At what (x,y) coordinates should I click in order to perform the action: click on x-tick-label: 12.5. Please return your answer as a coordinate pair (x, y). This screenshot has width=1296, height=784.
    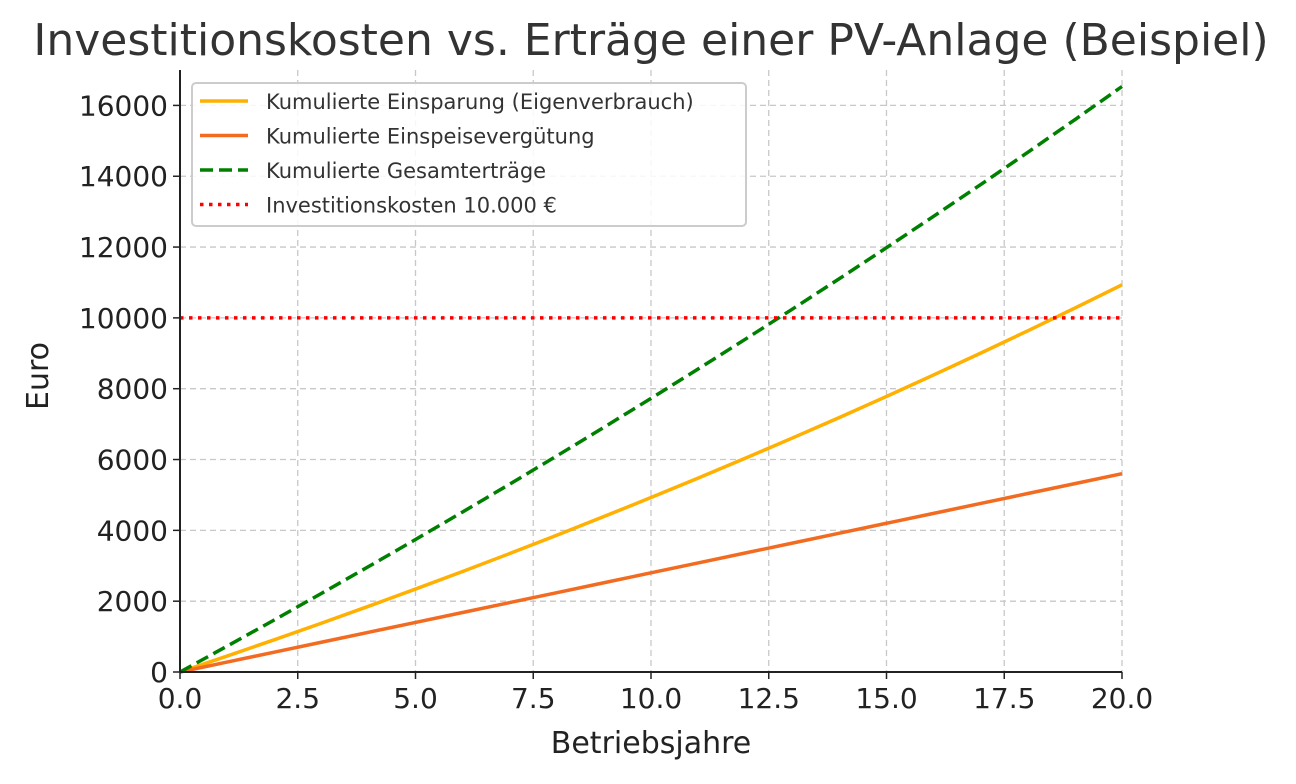
    Looking at the image, I should click on (769, 698).